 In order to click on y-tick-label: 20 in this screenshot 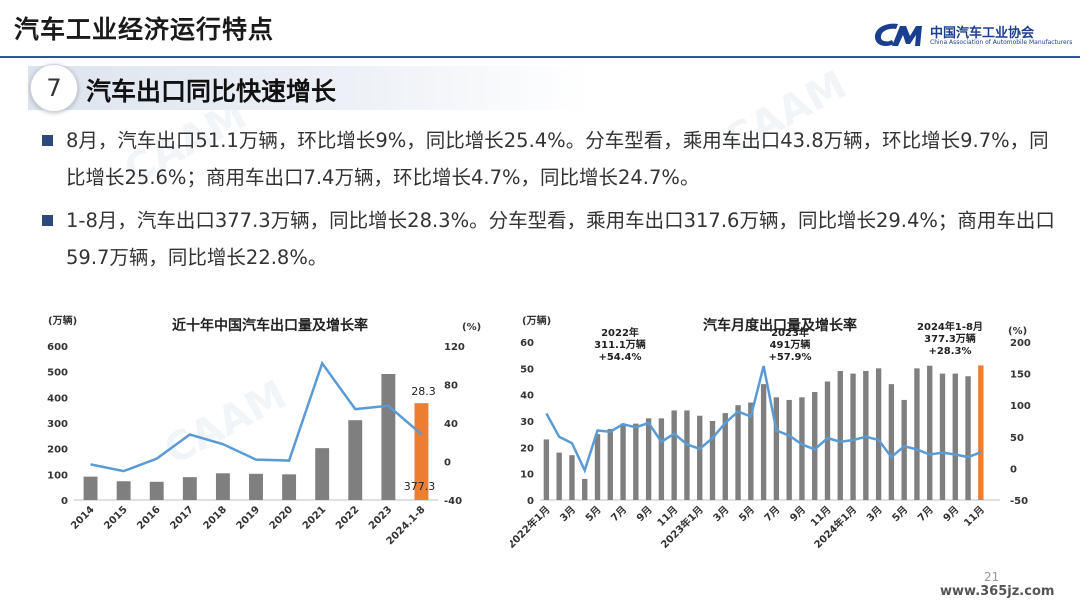, I will do `click(527, 448)`.